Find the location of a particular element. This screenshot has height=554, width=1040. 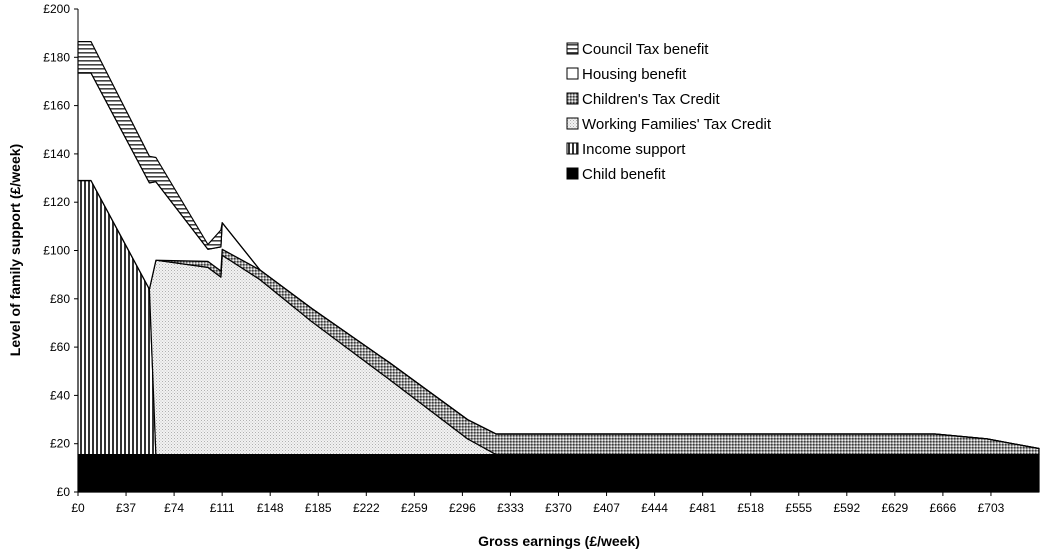

x-tick-label: £666 is located at coordinates (943, 508).